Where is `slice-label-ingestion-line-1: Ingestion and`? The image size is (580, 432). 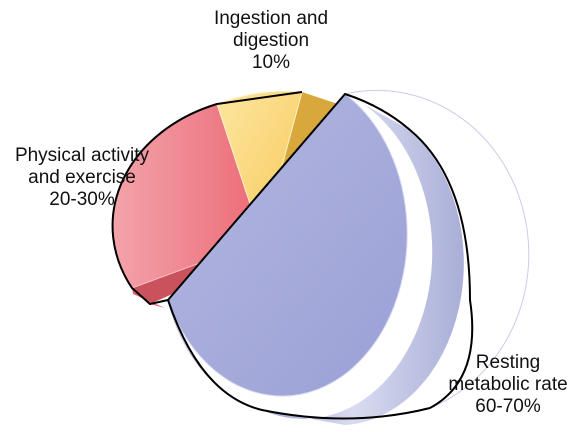 slice-label-ingestion-line-1: Ingestion and is located at coordinates (271, 18).